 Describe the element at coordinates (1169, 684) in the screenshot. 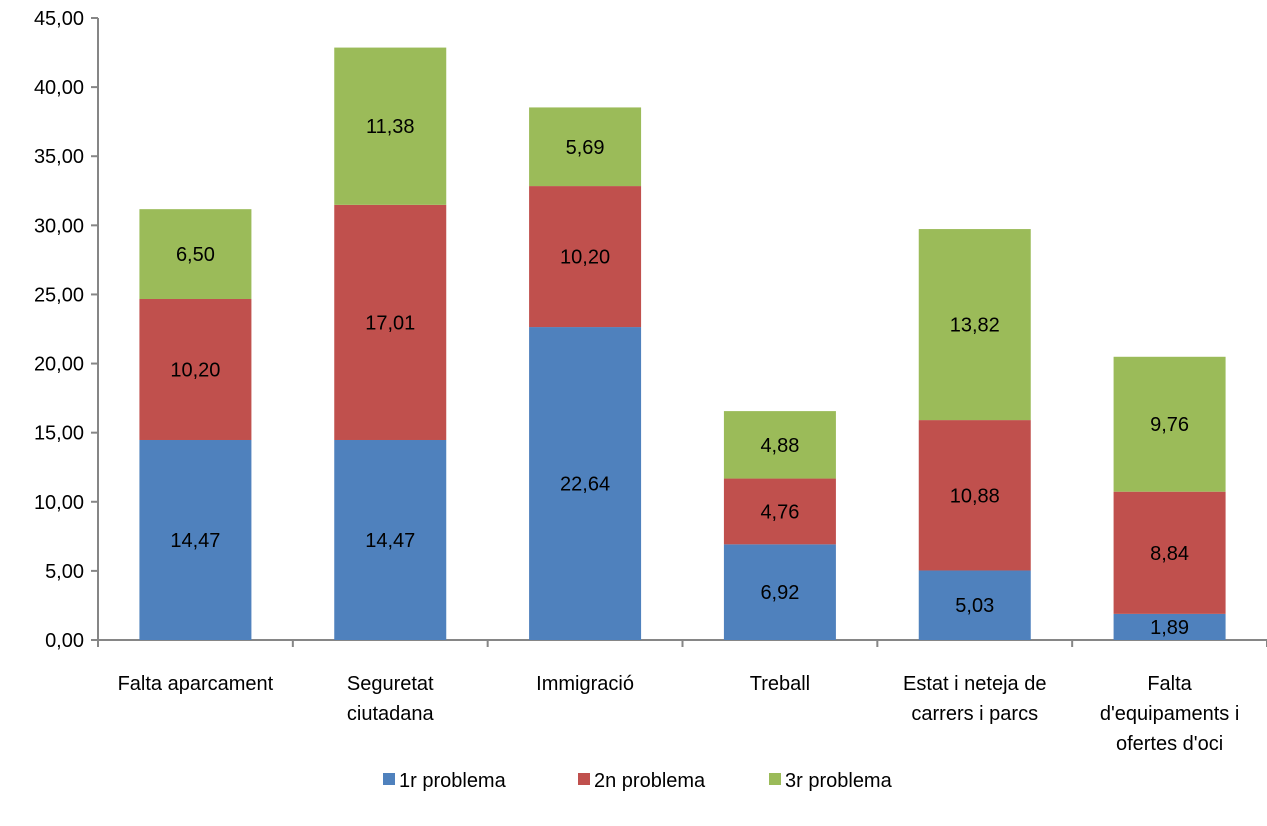

I see `x-tick-label: Falta` at that location.